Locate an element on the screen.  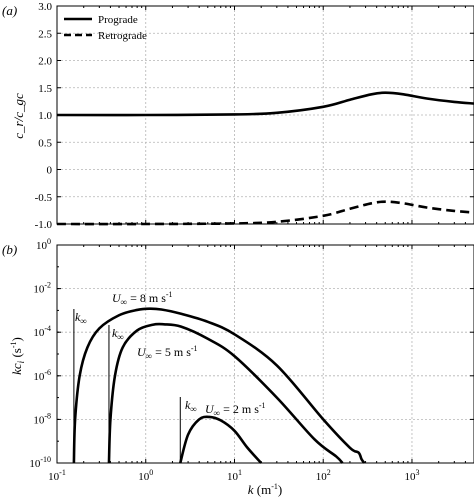
panel-a-label: (a) is located at coordinates (9, 10).